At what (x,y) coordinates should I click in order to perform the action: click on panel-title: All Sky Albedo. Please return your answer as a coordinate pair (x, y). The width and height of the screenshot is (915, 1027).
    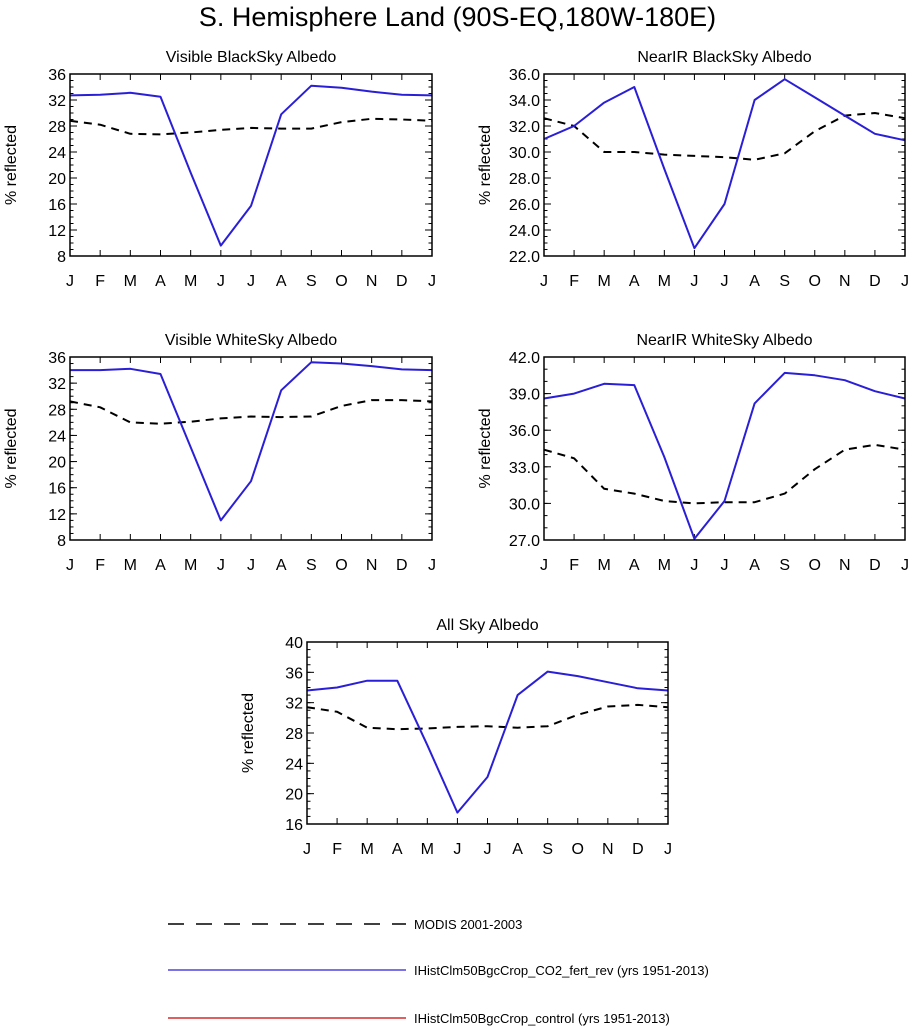
    Looking at the image, I should click on (487, 625).